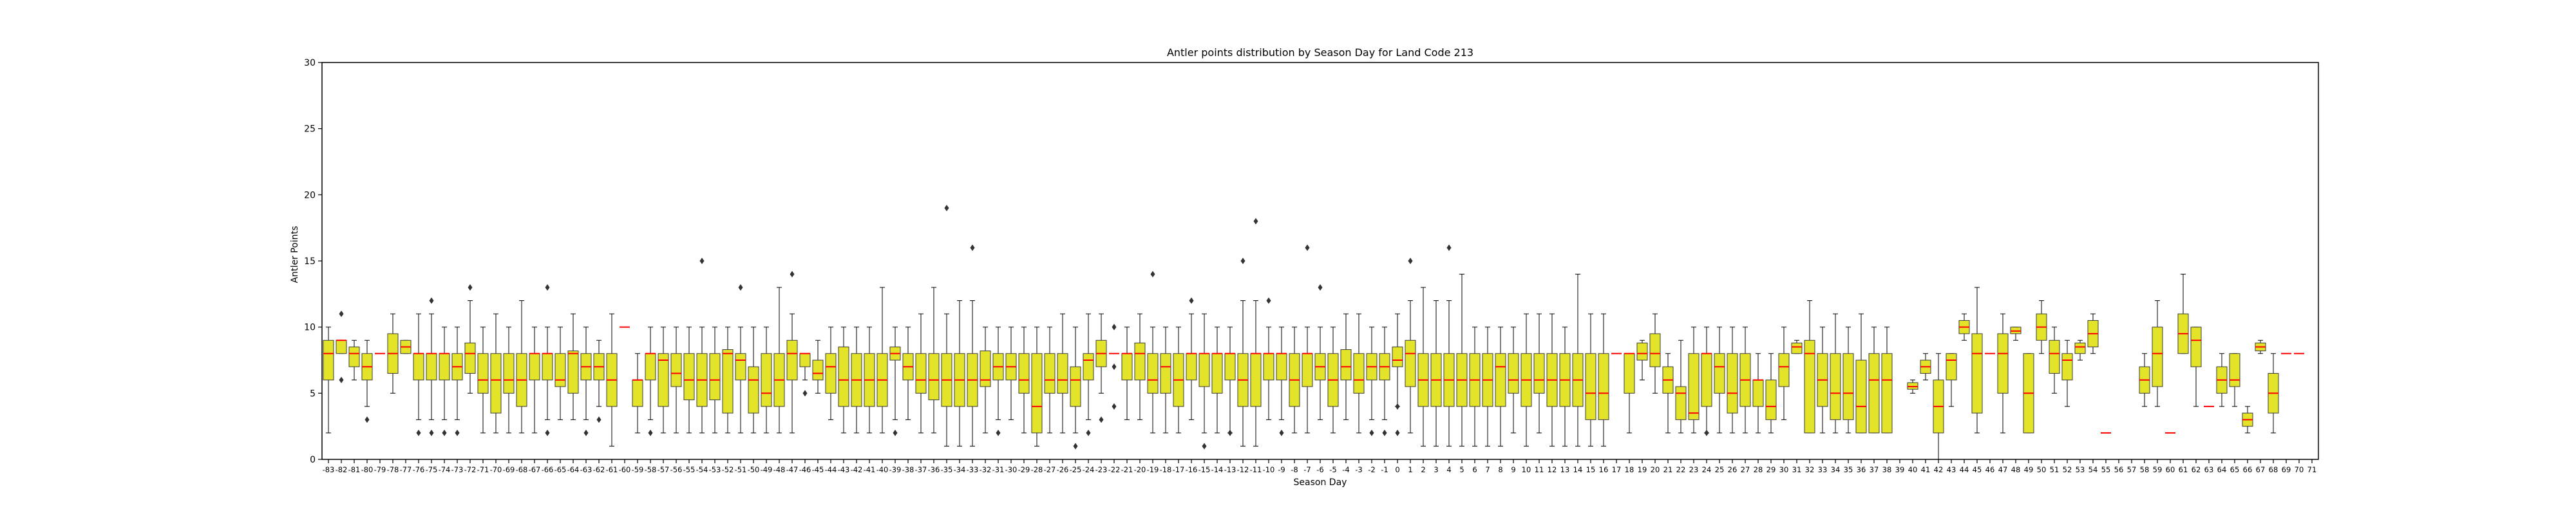 Image resolution: width=2576 pixels, height=518 pixels. Describe the element at coordinates (664, 469) in the screenshot. I see `x-tick-label: -57` at that location.